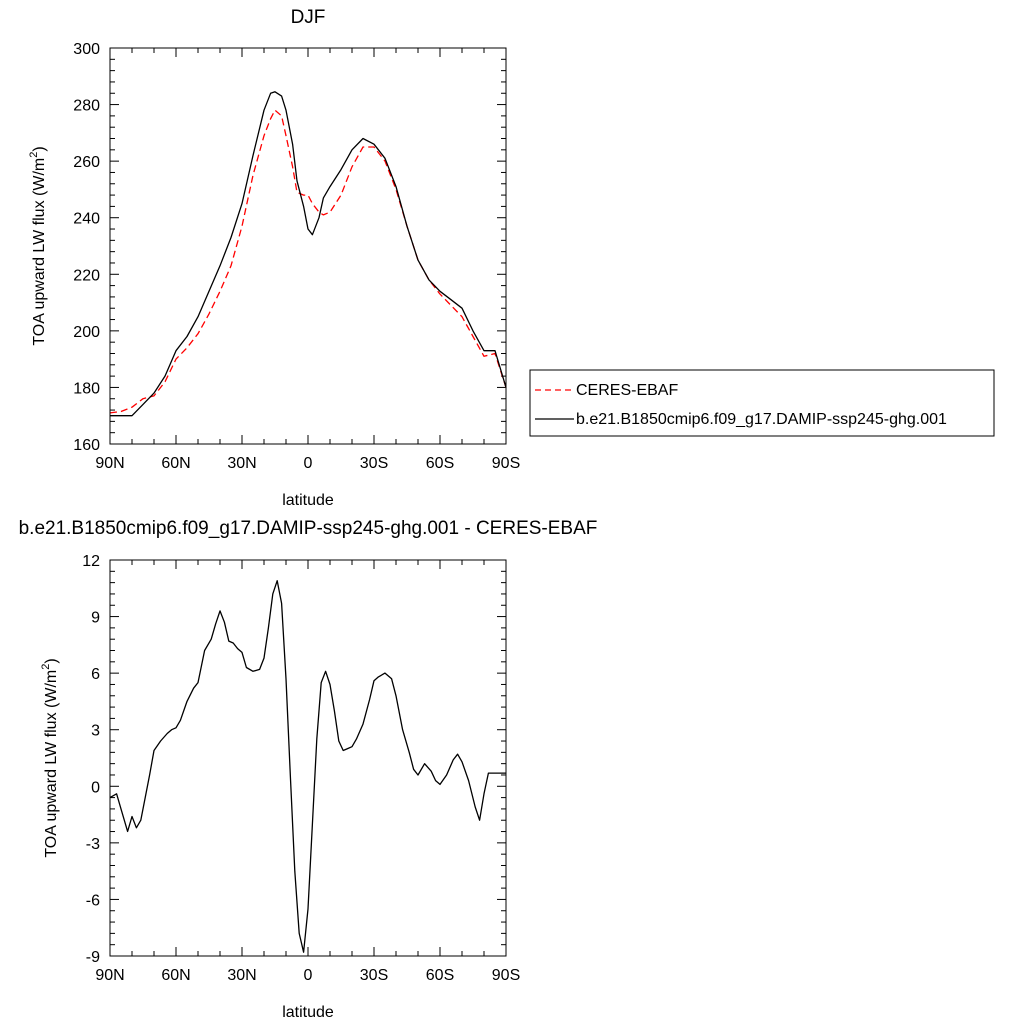  Describe the element at coordinates (86, 162) in the screenshot. I see `y-tick-label: 260` at that location.